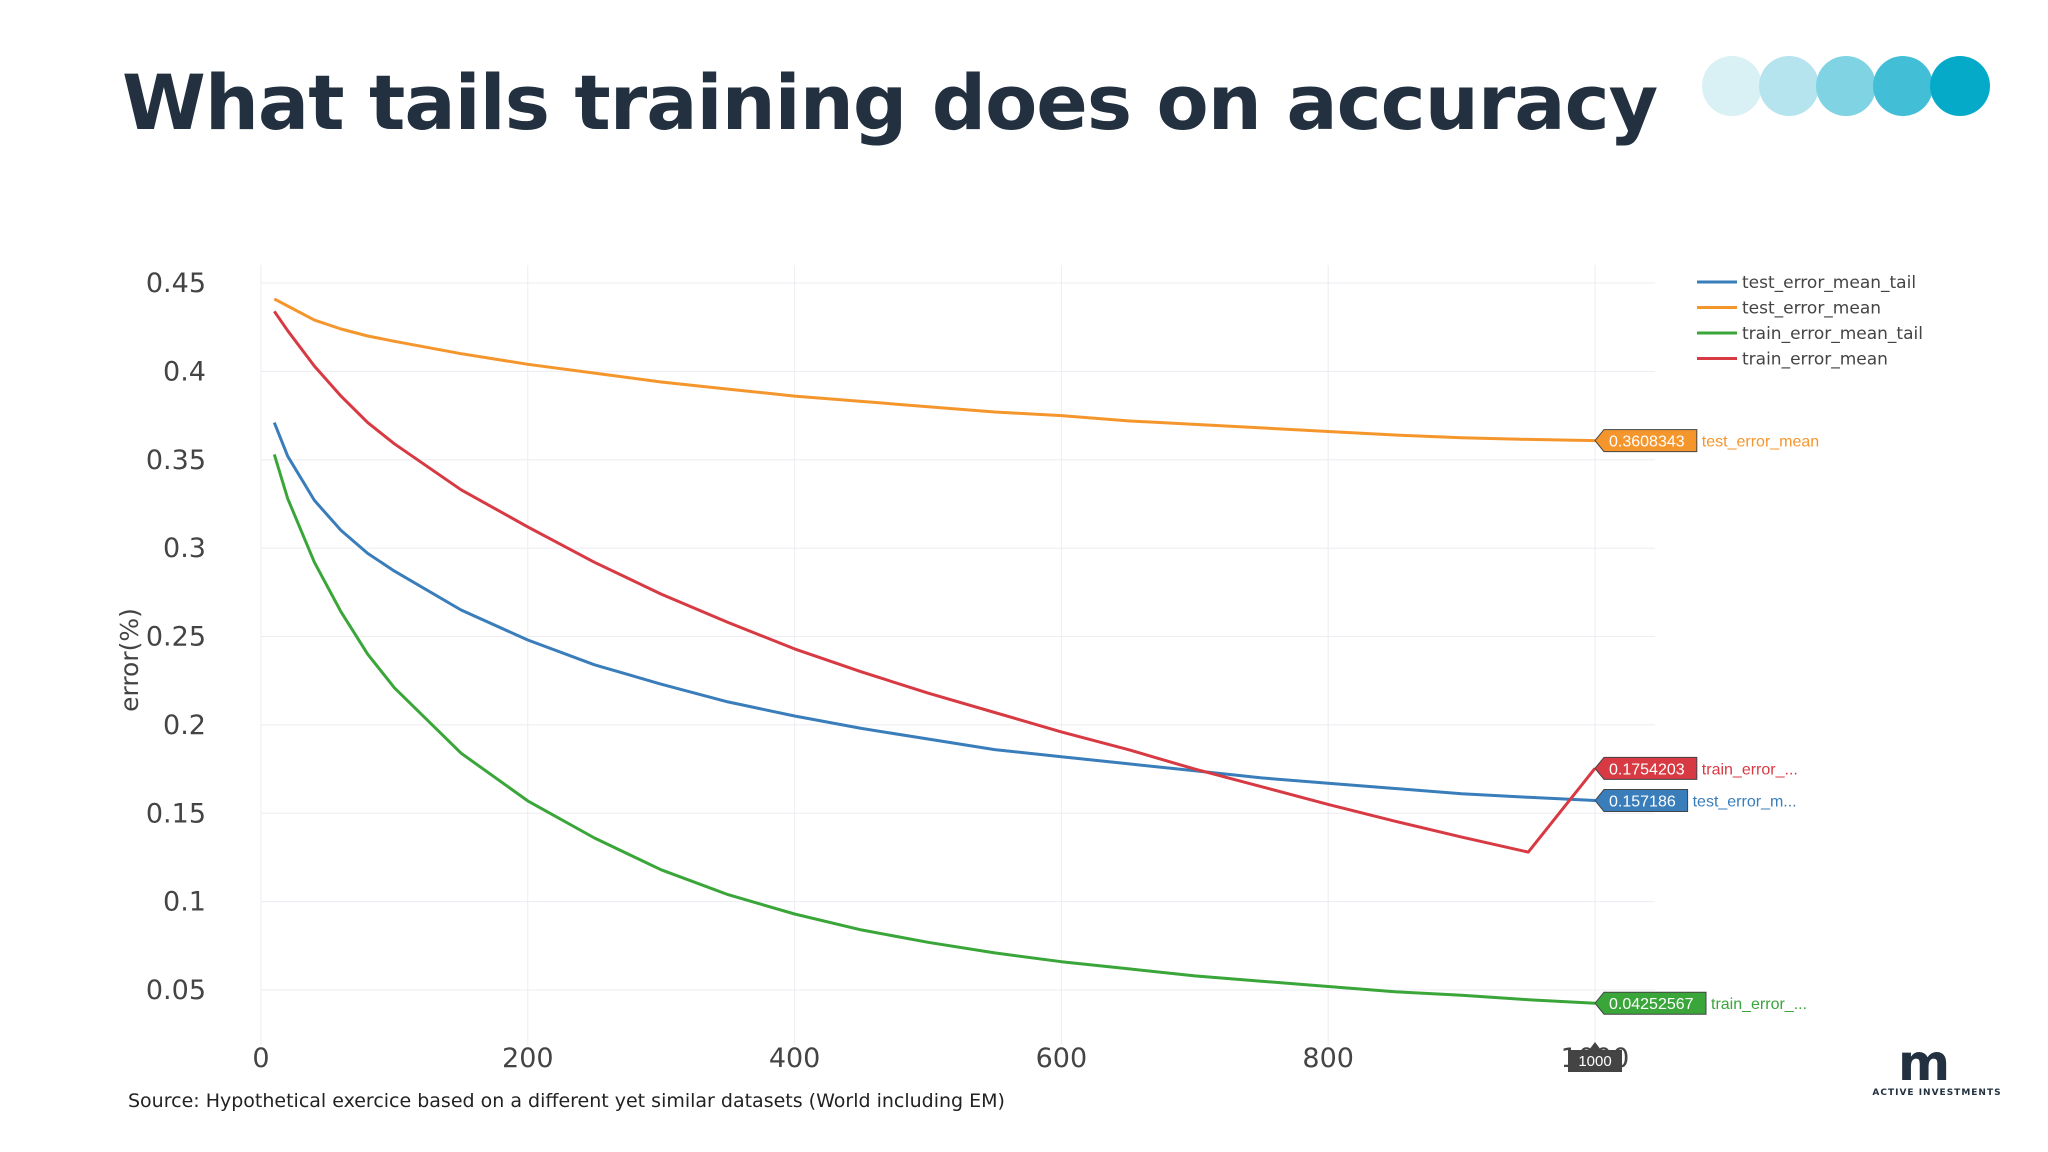  I want to click on hover-x-box, so click(1595, 1057).